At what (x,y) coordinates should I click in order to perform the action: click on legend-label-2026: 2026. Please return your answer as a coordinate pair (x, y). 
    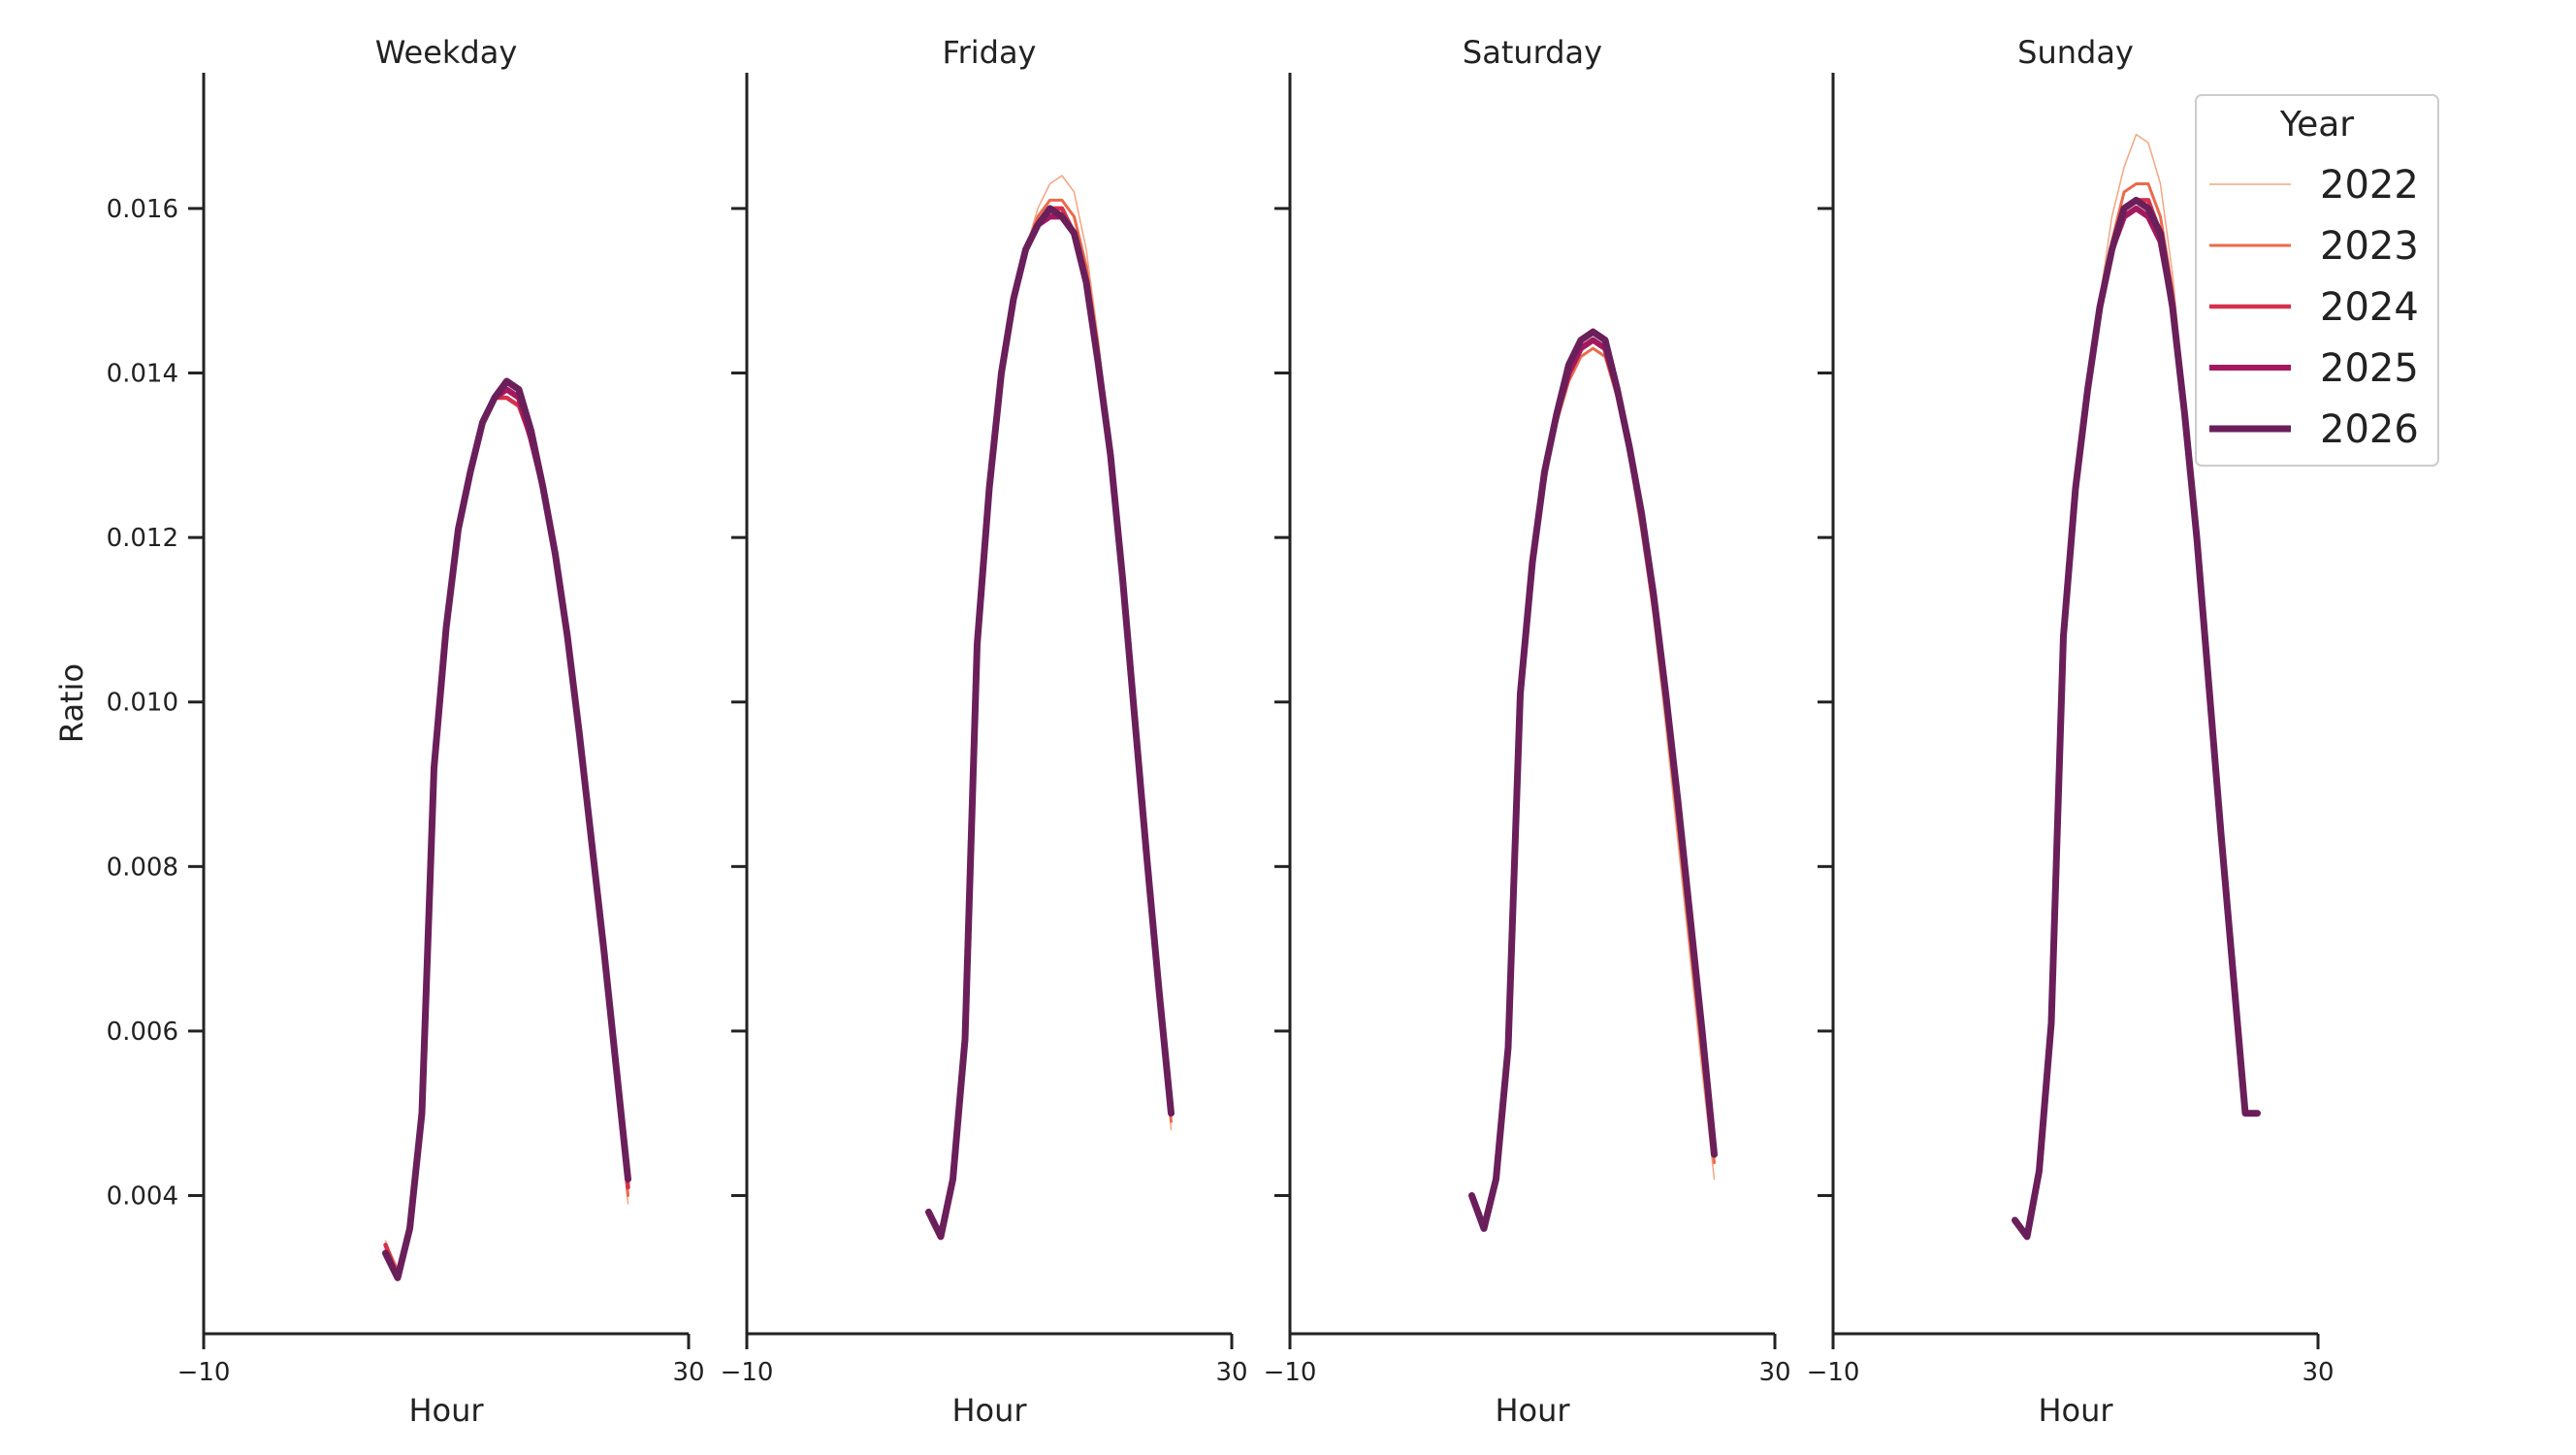
    Looking at the image, I should click on (2369, 429).